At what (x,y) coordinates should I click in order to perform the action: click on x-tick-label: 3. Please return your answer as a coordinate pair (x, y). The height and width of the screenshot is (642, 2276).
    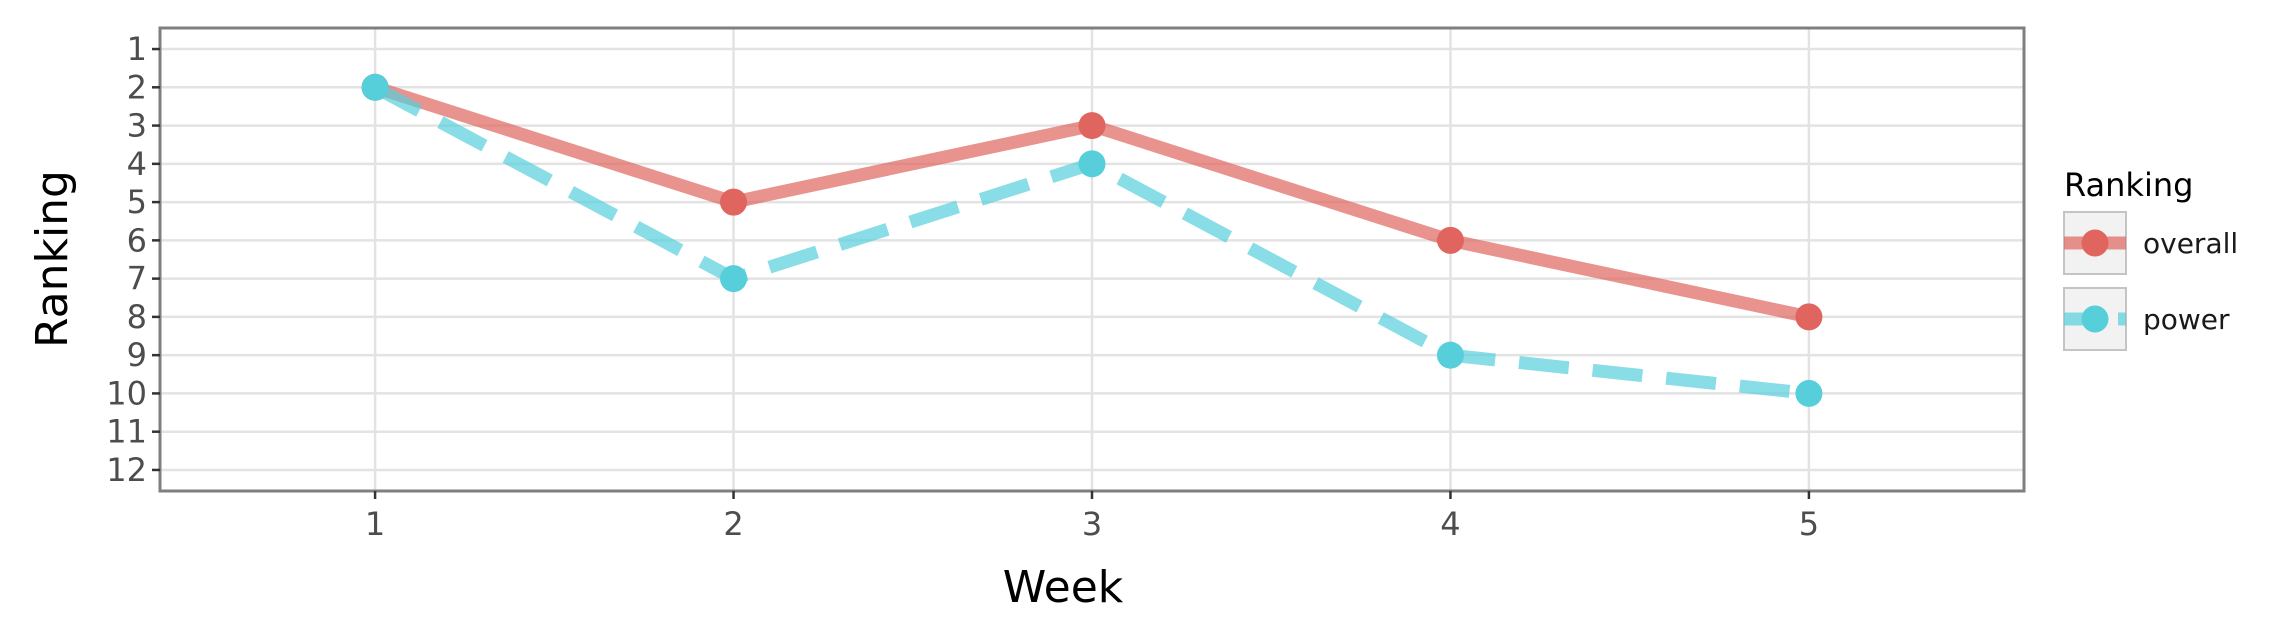
    Looking at the image, I should click on (1092, 524).